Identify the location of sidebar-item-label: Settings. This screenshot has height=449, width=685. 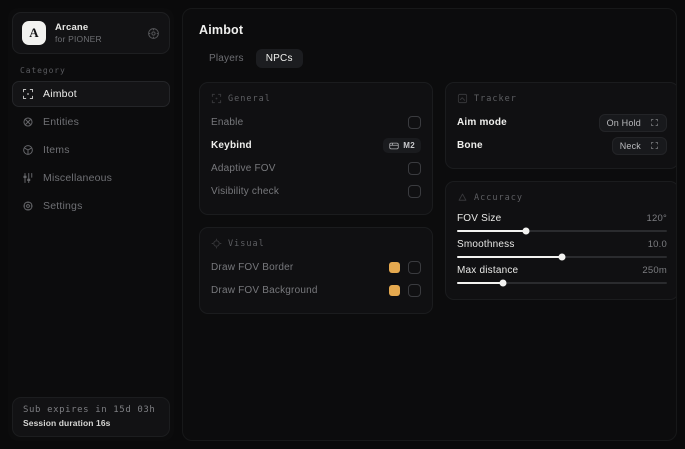
(63, 206).